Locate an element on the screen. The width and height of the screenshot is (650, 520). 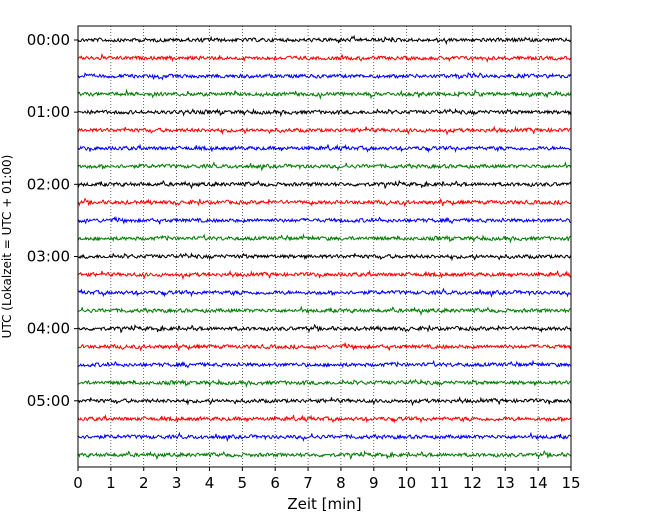
y-tick-label: 05:00 is located at coordinates (48, 401).